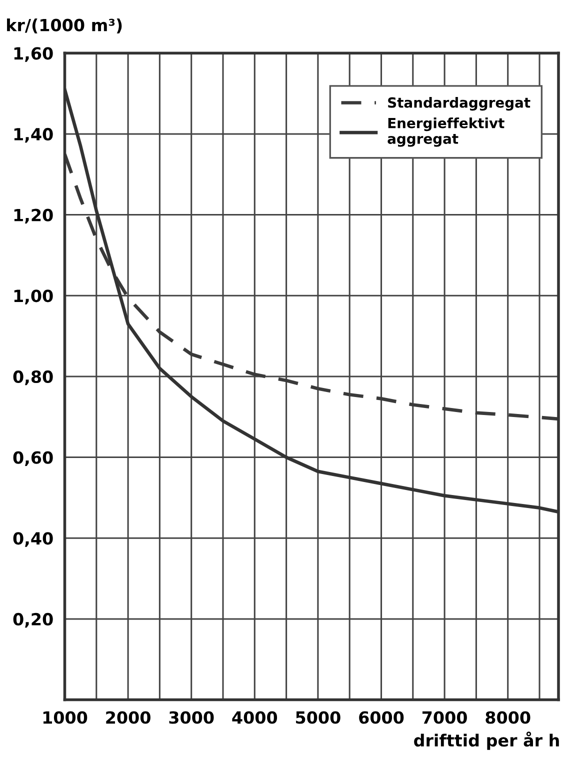  What do you see at coordinates (33, 378) in the screenshot?
I see `y-tick-label: 0,80` at bounding box center [33, 378].